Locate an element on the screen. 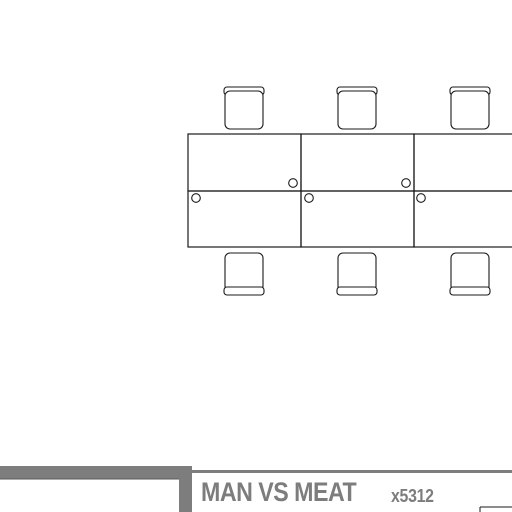 This screenshot has height=512, width=512. wall-inner is located at coordinates (352, 471).